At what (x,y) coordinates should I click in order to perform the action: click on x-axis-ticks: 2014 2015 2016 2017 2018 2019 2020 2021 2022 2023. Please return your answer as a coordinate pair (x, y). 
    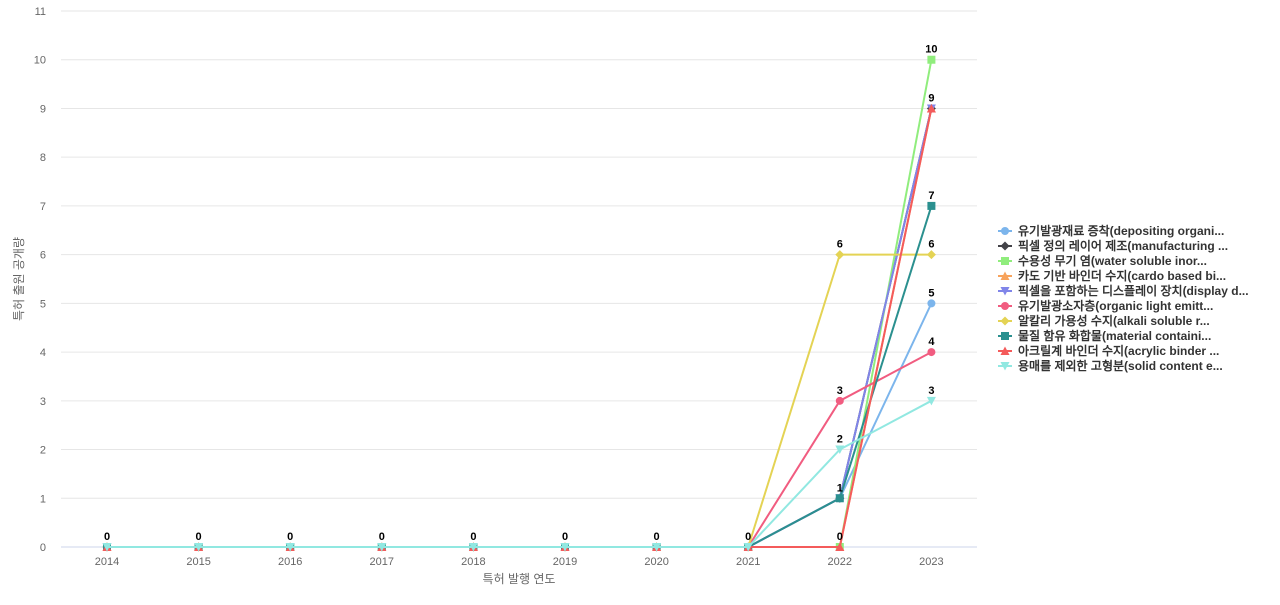
    Looking at the image, I should click on (519, 562).